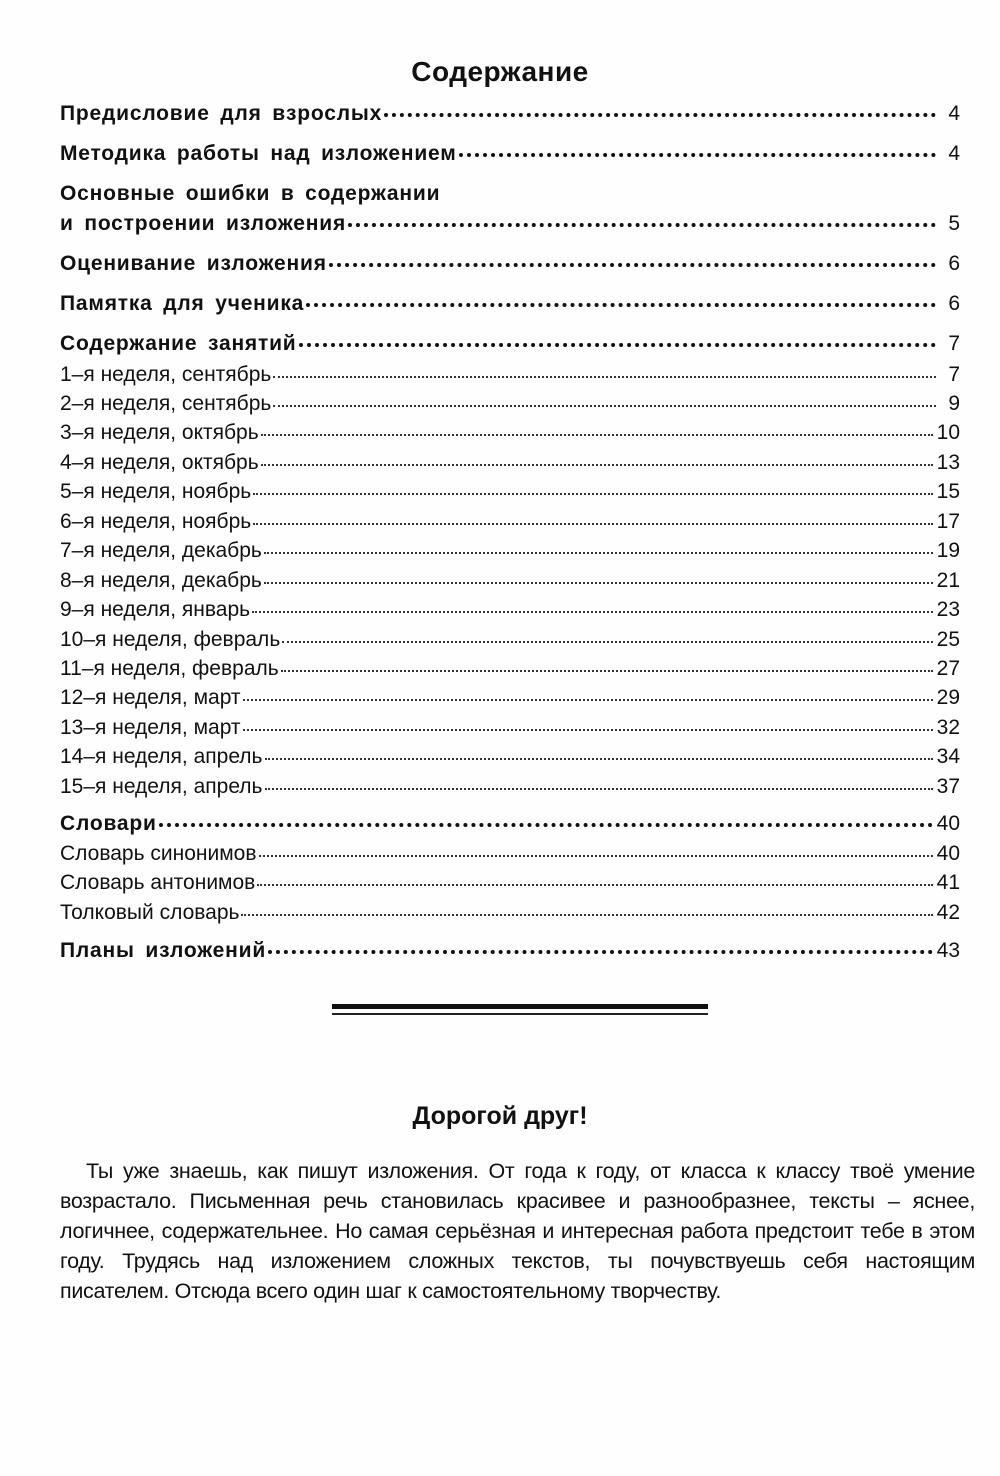 The height and width of the screenshot is (1476, 1000). I want to click on toc-entry-label: 2–я неделя, сентябрь, so click(166, 403).